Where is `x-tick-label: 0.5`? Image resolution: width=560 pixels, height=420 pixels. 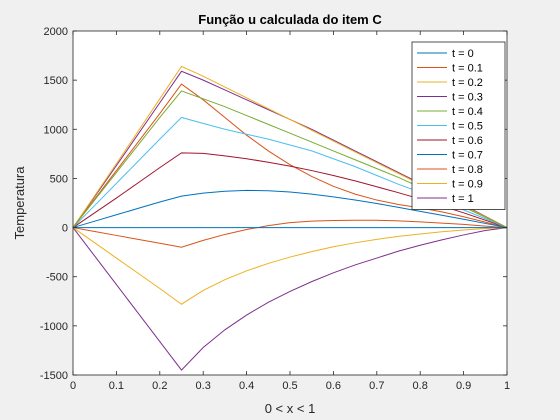 x-tick-label: 0.5 is located at coordinates (289, 386).